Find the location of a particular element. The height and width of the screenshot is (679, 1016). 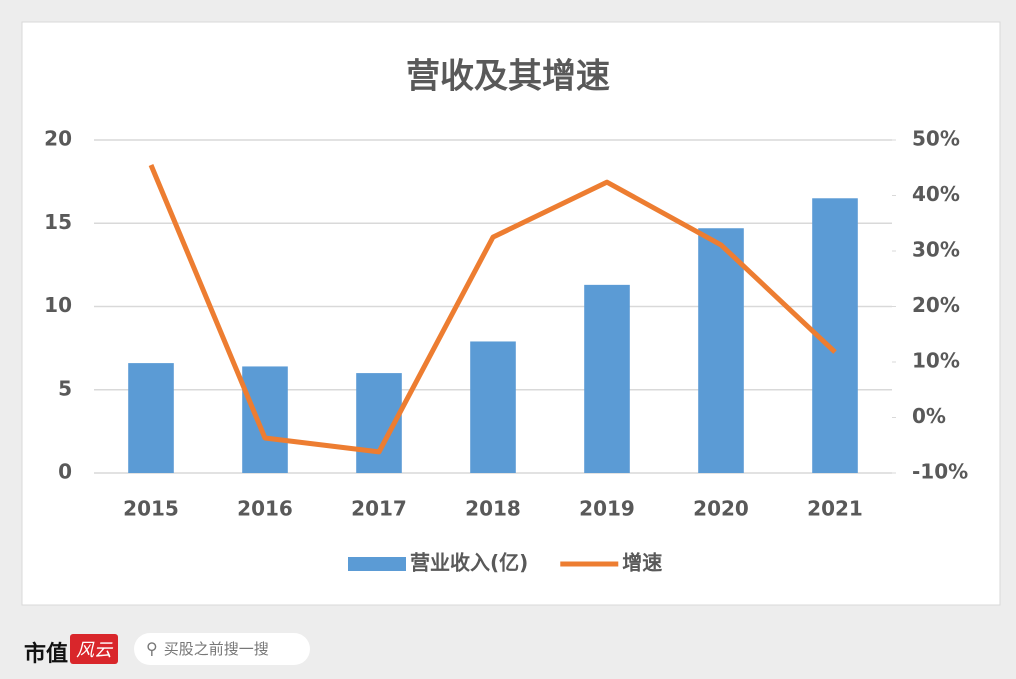

x-tick-label: 2017 is located at coordinates (379, 509).